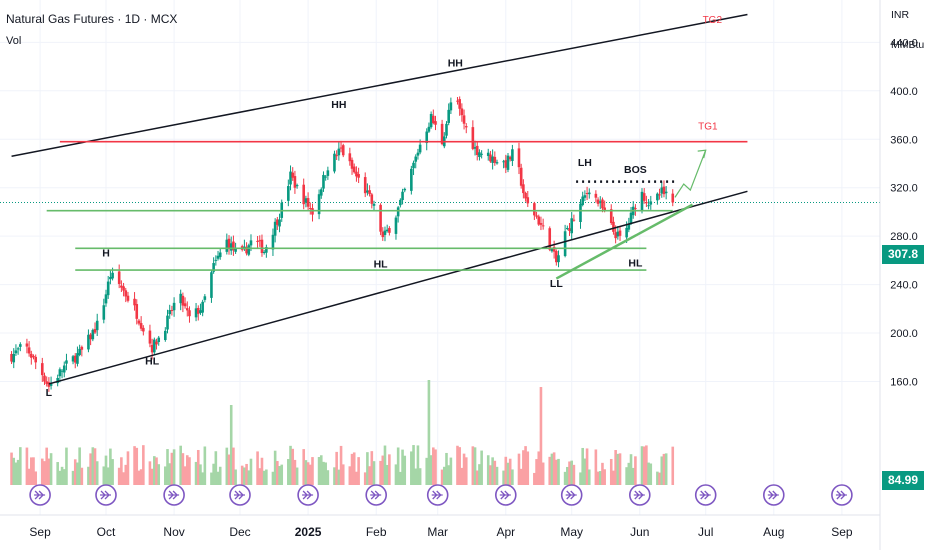 The height and width of the screenshot is (550, 932). Describe the element at coordinates (338, 105) in the screenshot. I see `annotation-hh: HH` at that location.